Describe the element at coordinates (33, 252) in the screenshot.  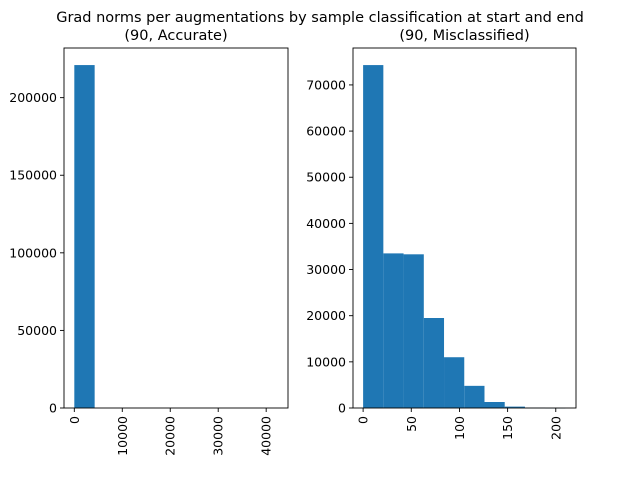
I see `y-tick-label: 100000` at that location.